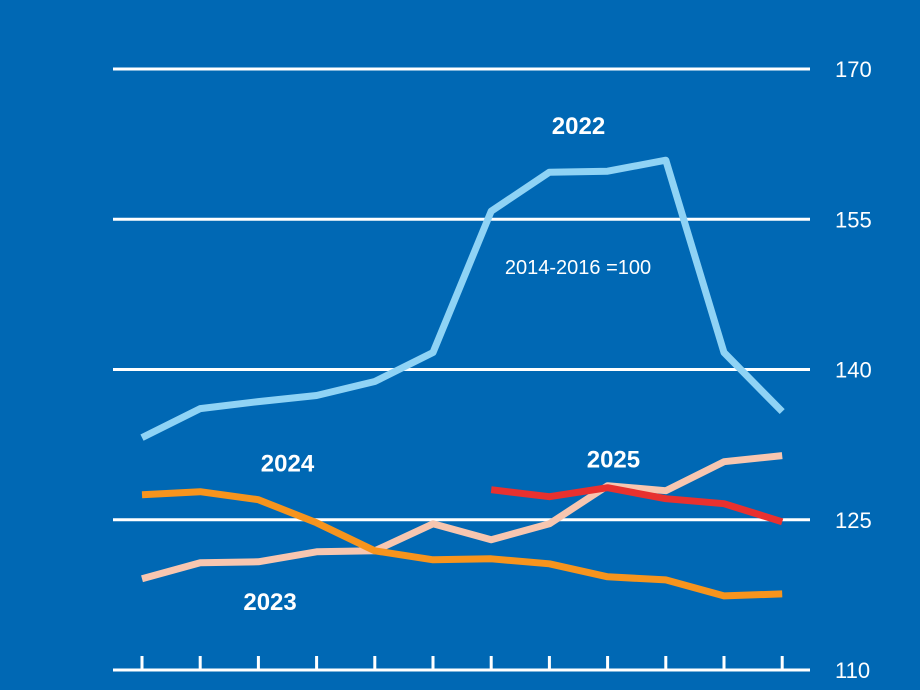  Describe the element at coordinates (853, 219) in the screenshot. I see `y-tick-label-155: 155` at that location.